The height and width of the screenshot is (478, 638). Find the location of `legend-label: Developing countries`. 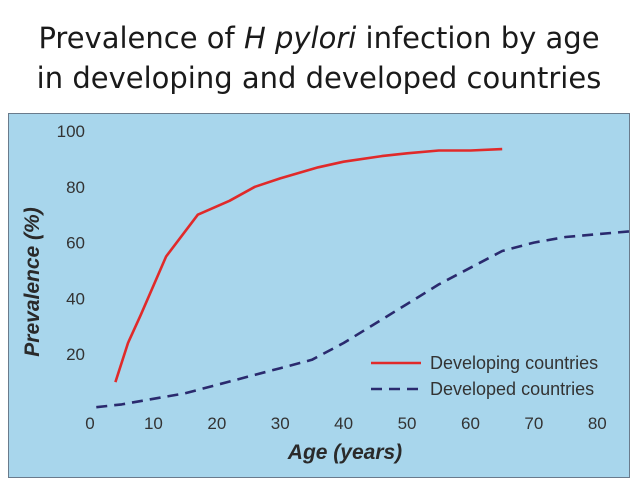

legend-label: Developing countries is located at coordinates (514, 363).